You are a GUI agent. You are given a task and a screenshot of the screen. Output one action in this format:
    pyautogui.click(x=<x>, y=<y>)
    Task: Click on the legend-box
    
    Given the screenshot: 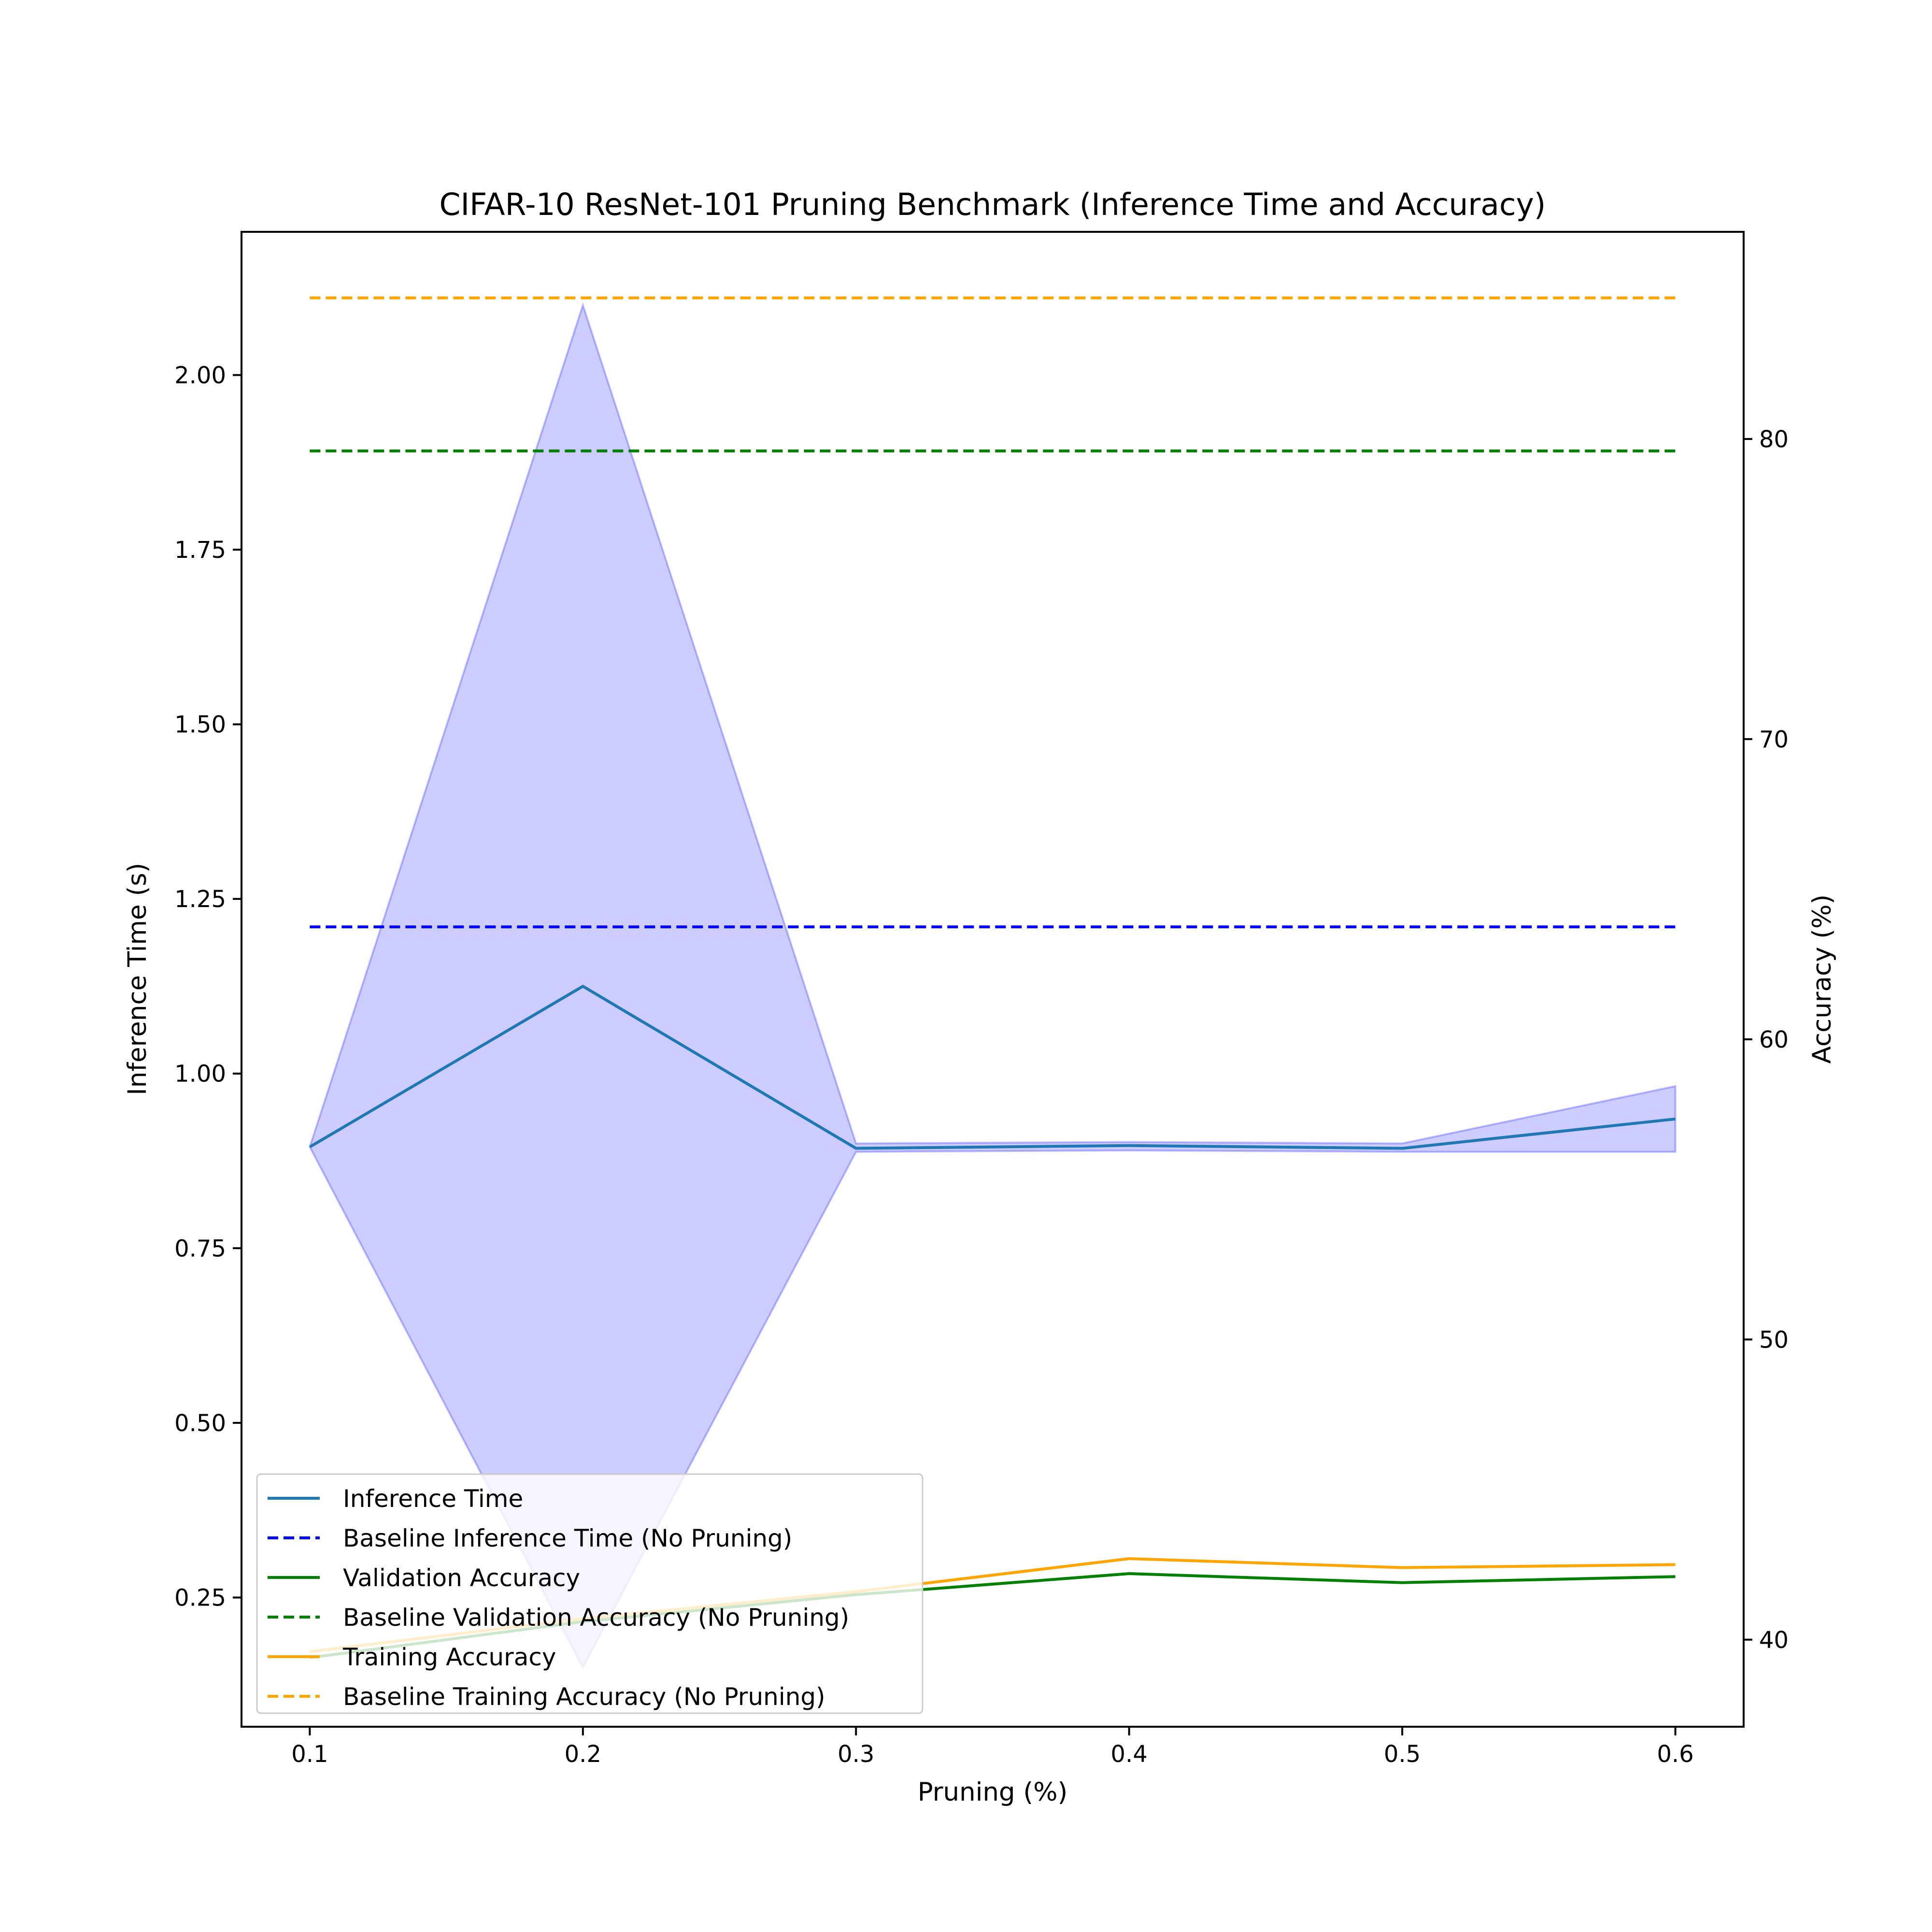 What is the action you would take?
    pyautogui.click(x=589, y=1593)
    